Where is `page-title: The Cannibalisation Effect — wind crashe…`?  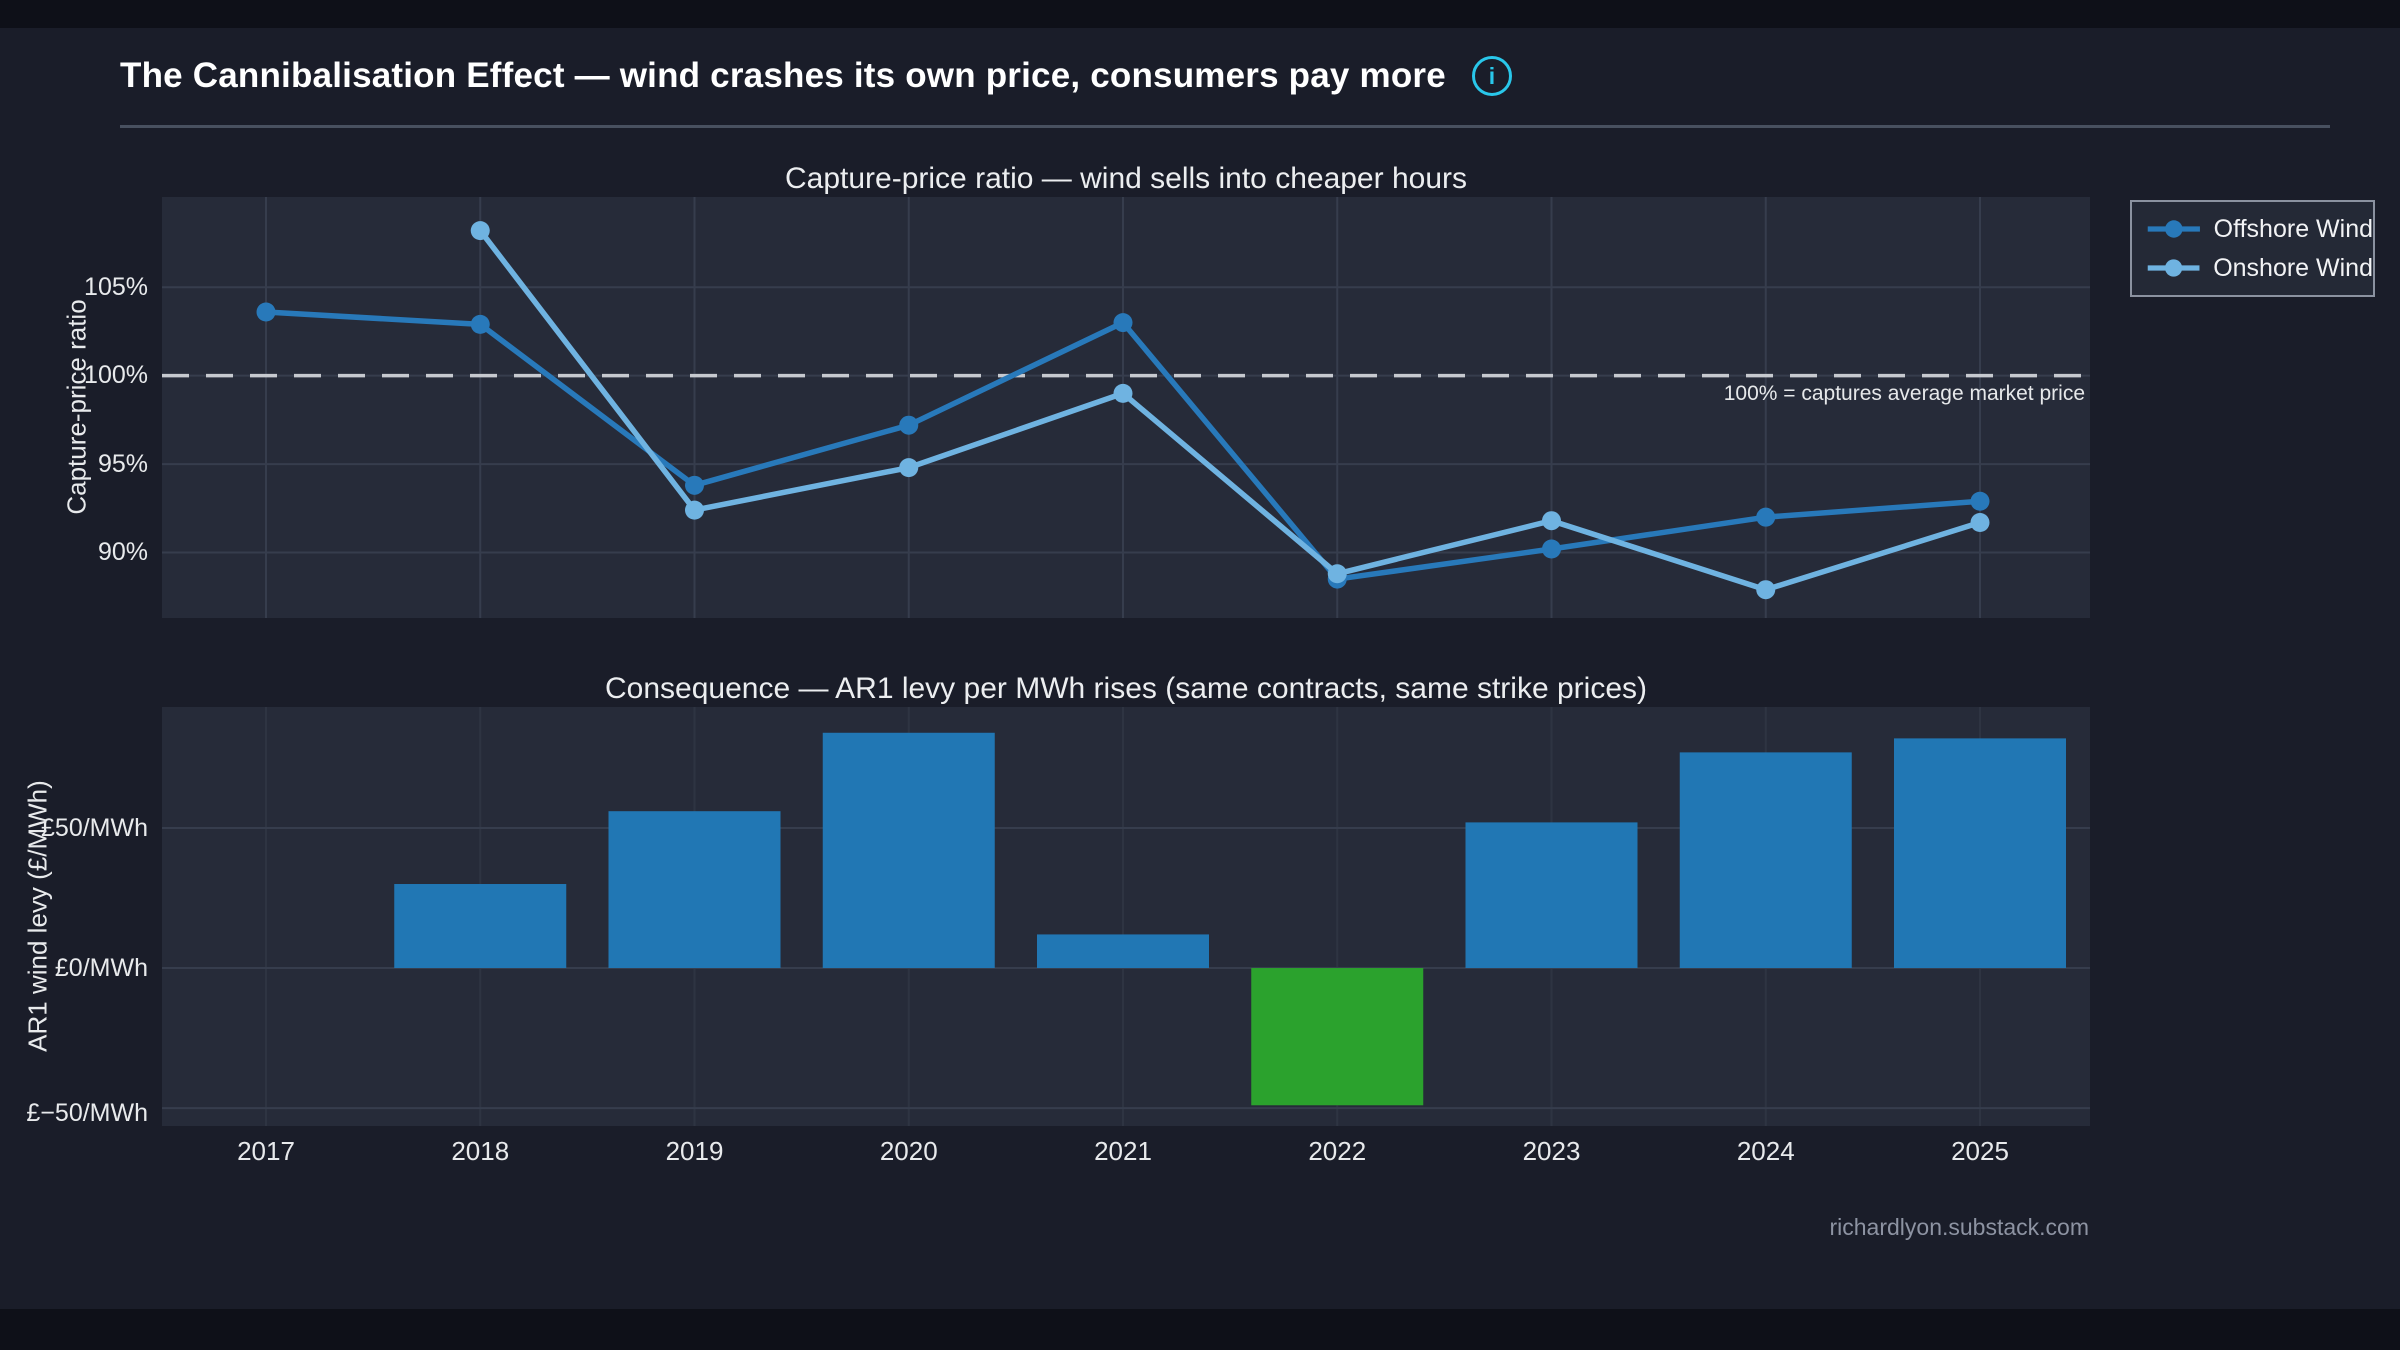
page-title: The Cannibalisation Effect — wind crashe… is located at coordinates (783, 75).